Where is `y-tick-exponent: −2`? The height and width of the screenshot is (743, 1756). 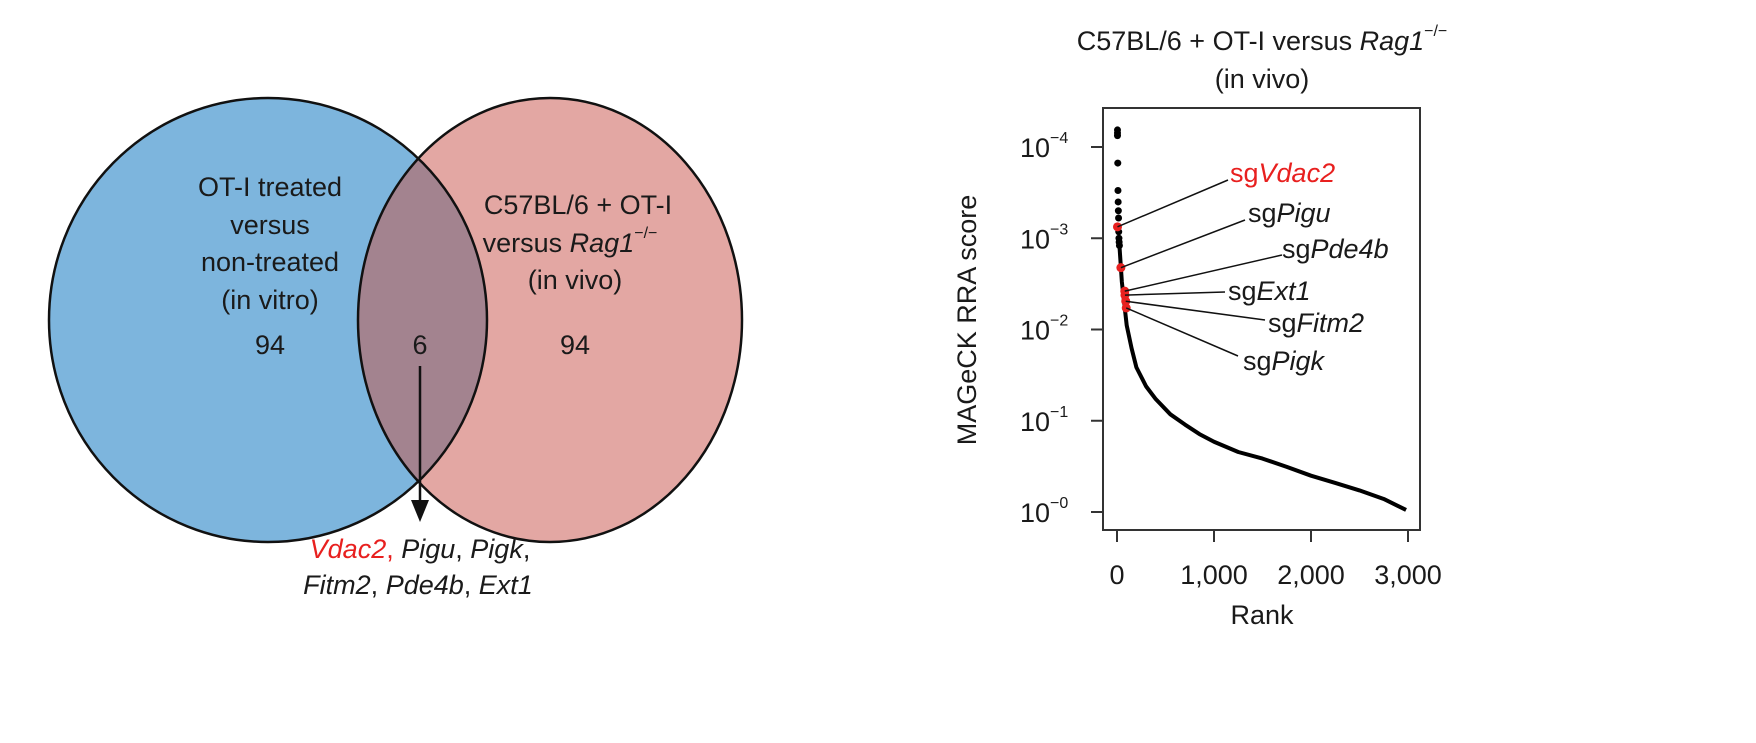 y-tick-exponent: −2 is located at coordinates (1059, 321).